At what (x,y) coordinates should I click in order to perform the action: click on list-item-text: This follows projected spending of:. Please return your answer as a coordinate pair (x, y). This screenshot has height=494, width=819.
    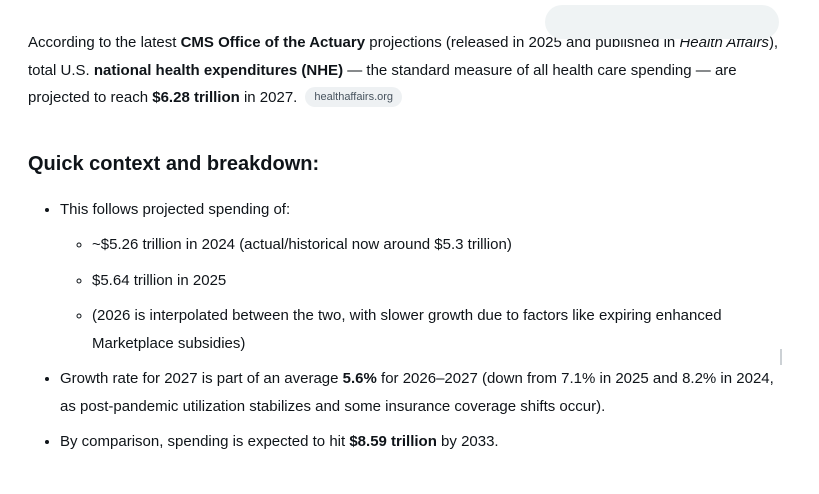
    Looking at the image, I should click on (175, 209).